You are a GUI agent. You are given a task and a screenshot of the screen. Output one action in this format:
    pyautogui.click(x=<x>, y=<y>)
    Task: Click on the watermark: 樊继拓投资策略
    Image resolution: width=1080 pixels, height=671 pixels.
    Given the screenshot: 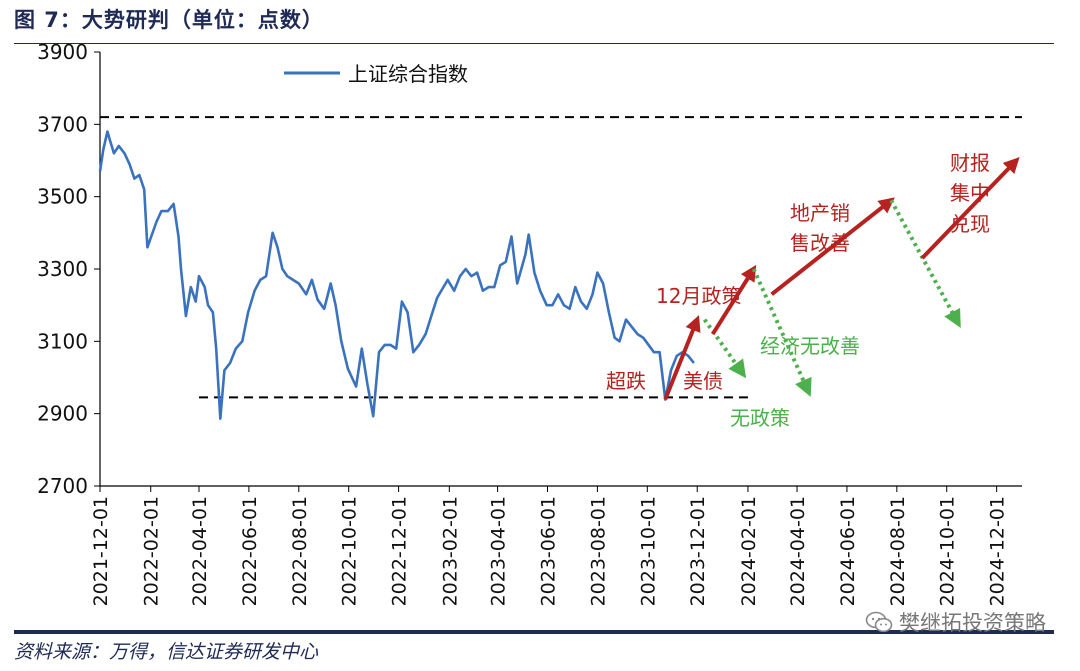 What is the action you would take?
    pyautogui.click(x=955, y=622)
    